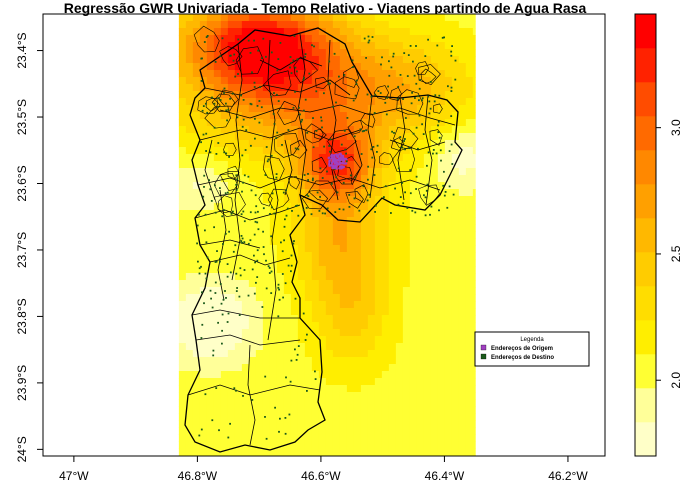 Image resolution: width=700 pixels, height=500 pixels. Describe the element at coordinates (331, 154) in the screenshot. I see `origin-point` at that location.